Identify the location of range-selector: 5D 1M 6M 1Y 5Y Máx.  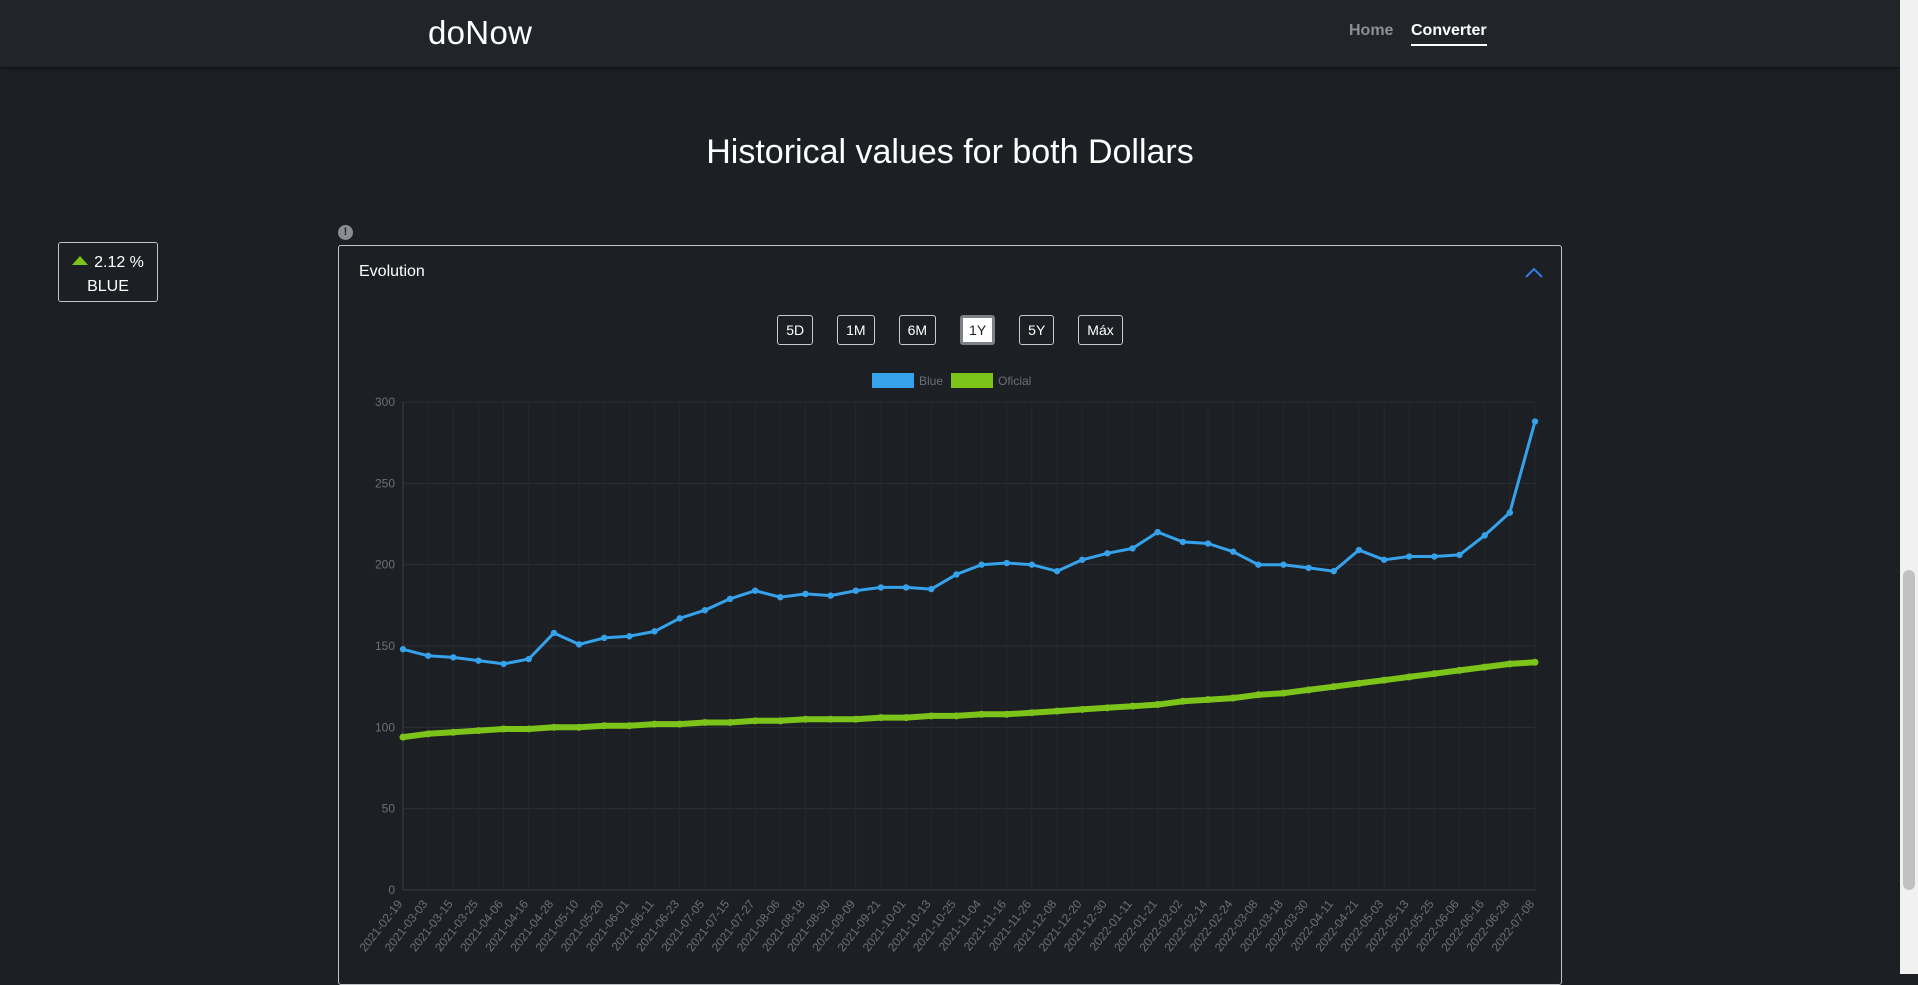
(950, 330).